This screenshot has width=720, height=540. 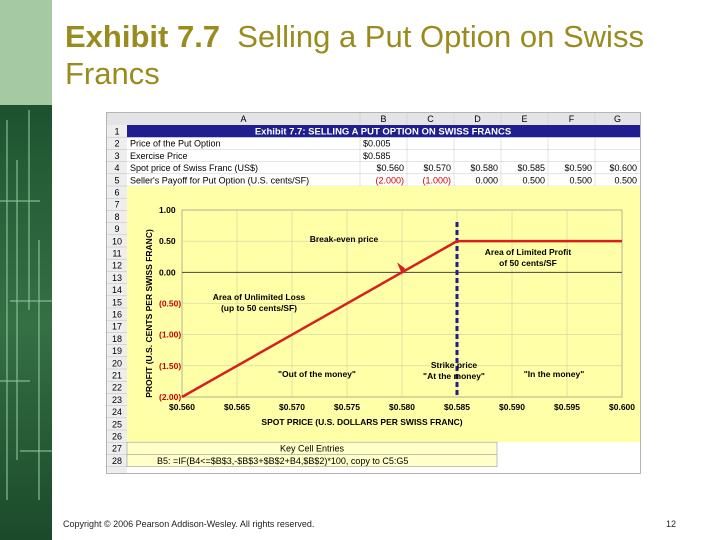 I want to click on row-number: 1, so click(x=116, y=132).